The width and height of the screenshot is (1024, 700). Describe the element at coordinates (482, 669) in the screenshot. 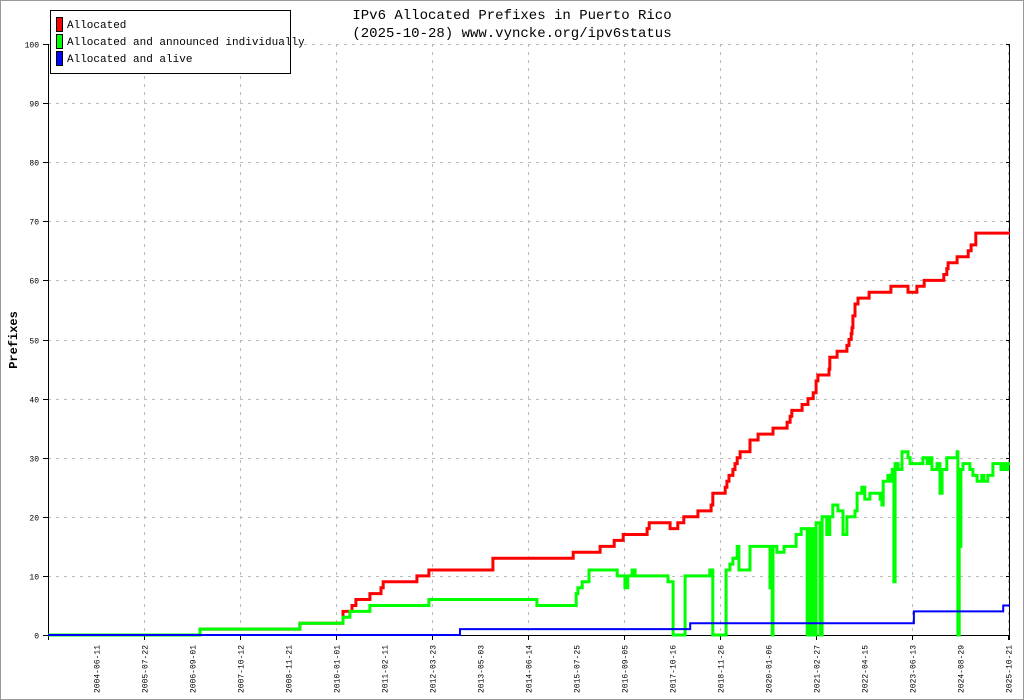

I see `x-tick-label: 2013-05-03` at that location.